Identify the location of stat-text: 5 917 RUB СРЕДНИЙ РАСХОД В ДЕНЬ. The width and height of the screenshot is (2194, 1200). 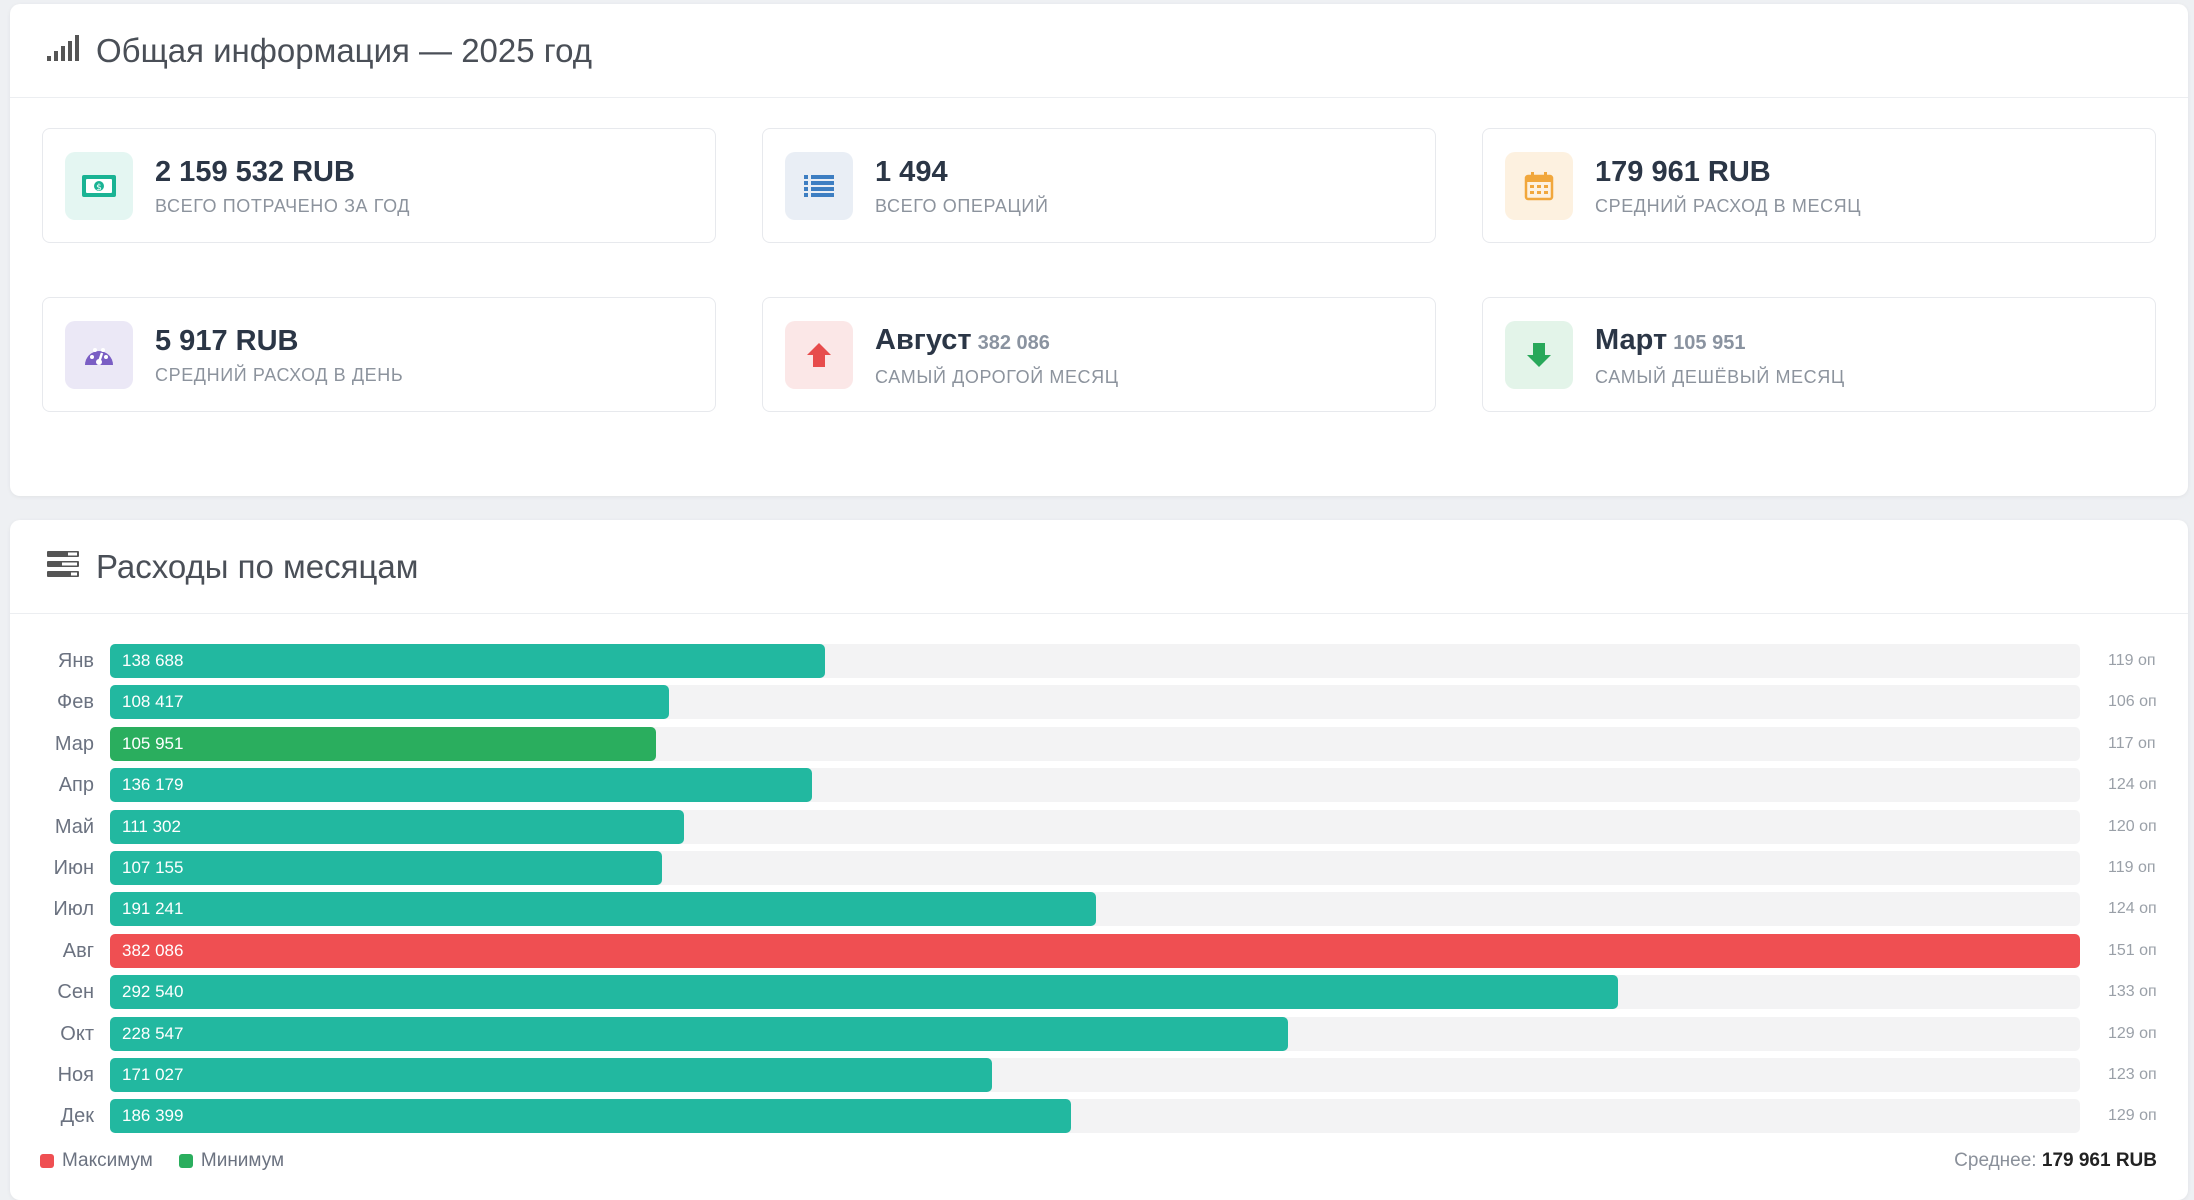
(279, 354).